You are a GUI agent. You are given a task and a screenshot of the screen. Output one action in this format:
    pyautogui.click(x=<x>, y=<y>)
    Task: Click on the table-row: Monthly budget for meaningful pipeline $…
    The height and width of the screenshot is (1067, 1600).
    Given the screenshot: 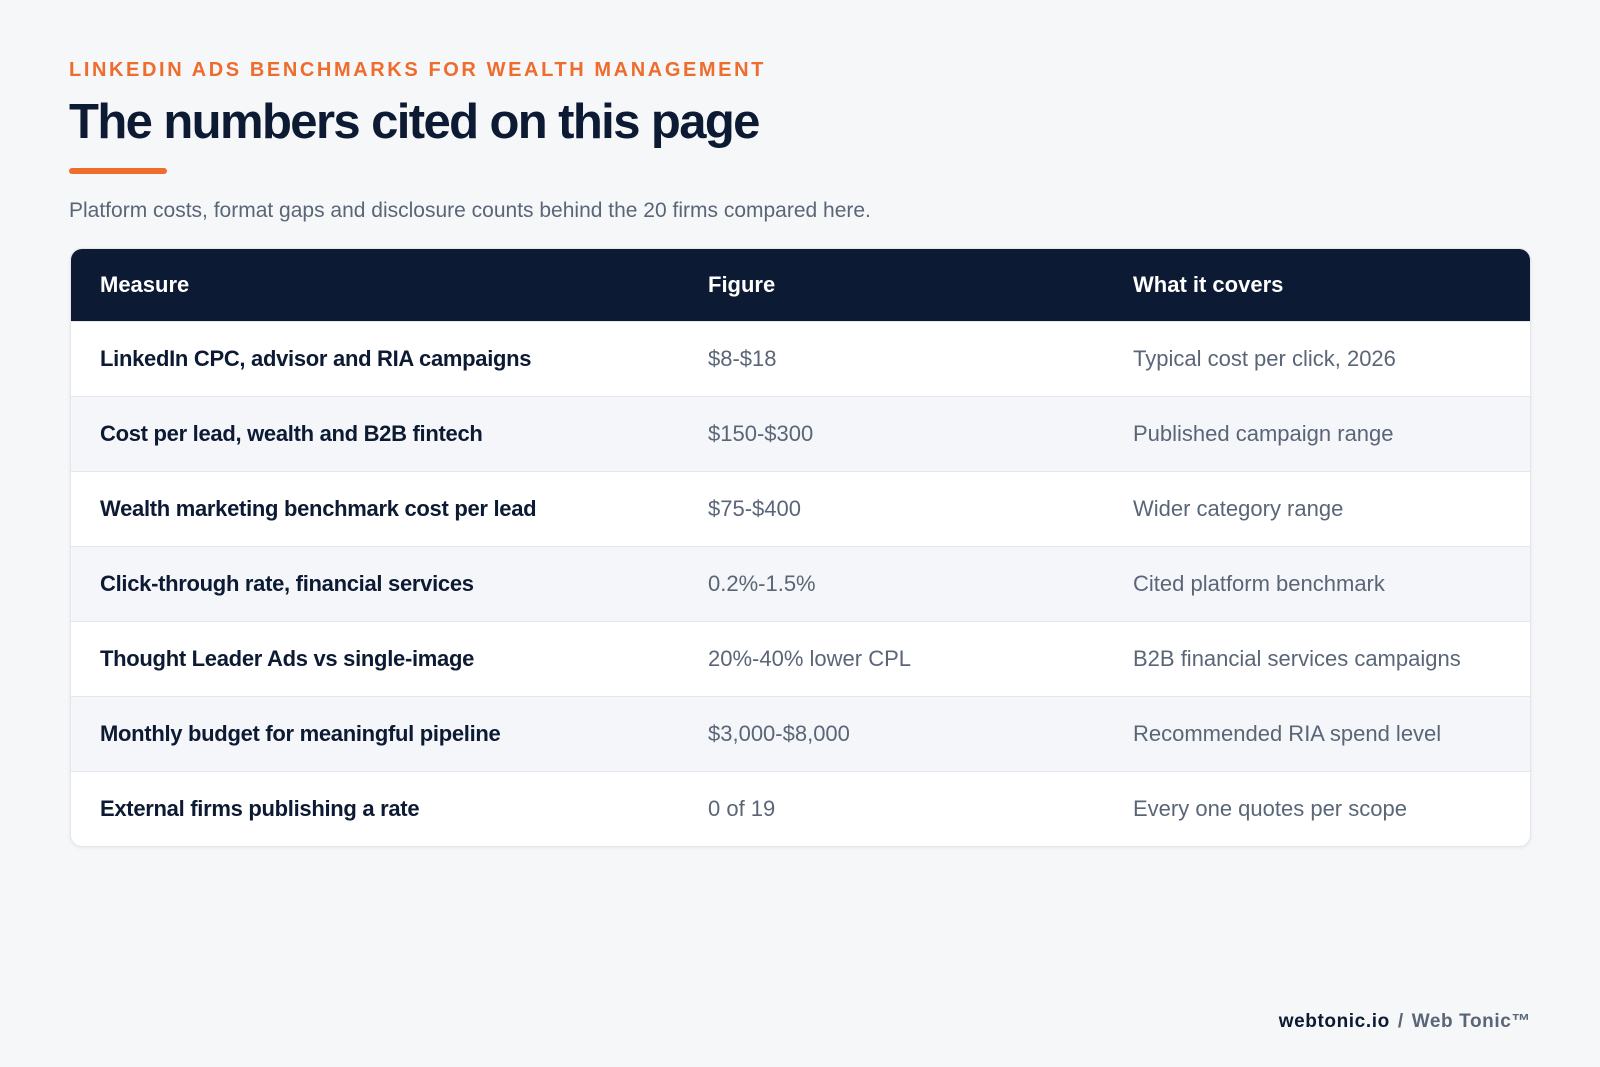 What is the action you would take?
    pyautogui.click(x=800, y=733)
    